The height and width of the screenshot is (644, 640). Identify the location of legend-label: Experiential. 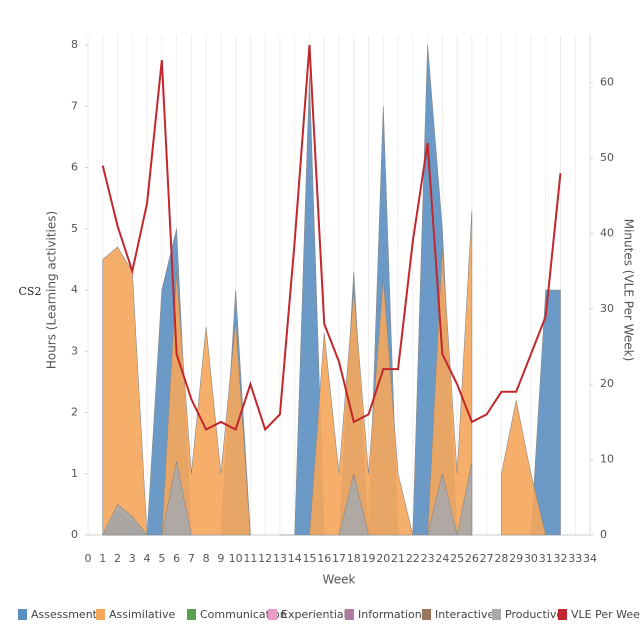
(314, 614).